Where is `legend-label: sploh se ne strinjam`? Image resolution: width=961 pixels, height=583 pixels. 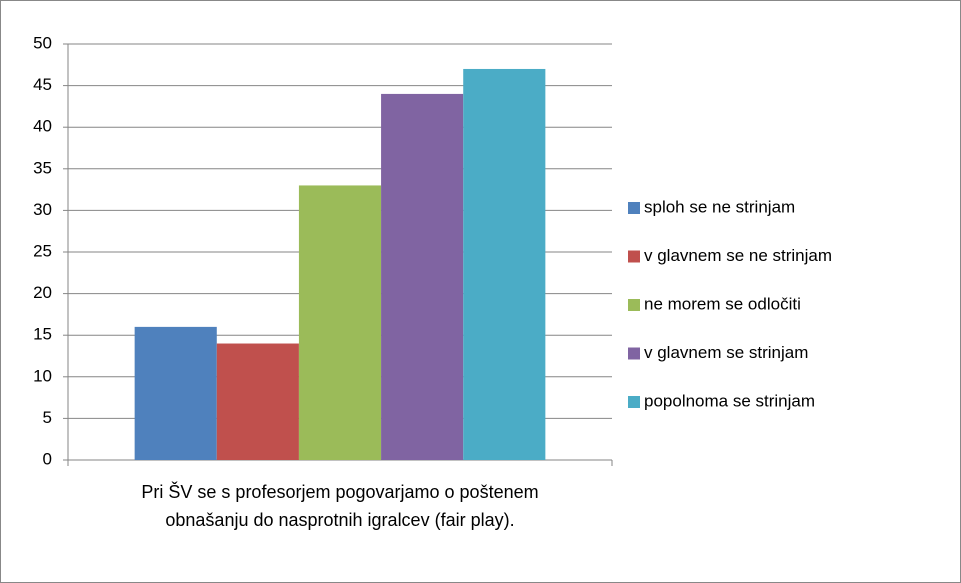
legend-label: sploh se ne strinjam is located at coordinates (719, 206).